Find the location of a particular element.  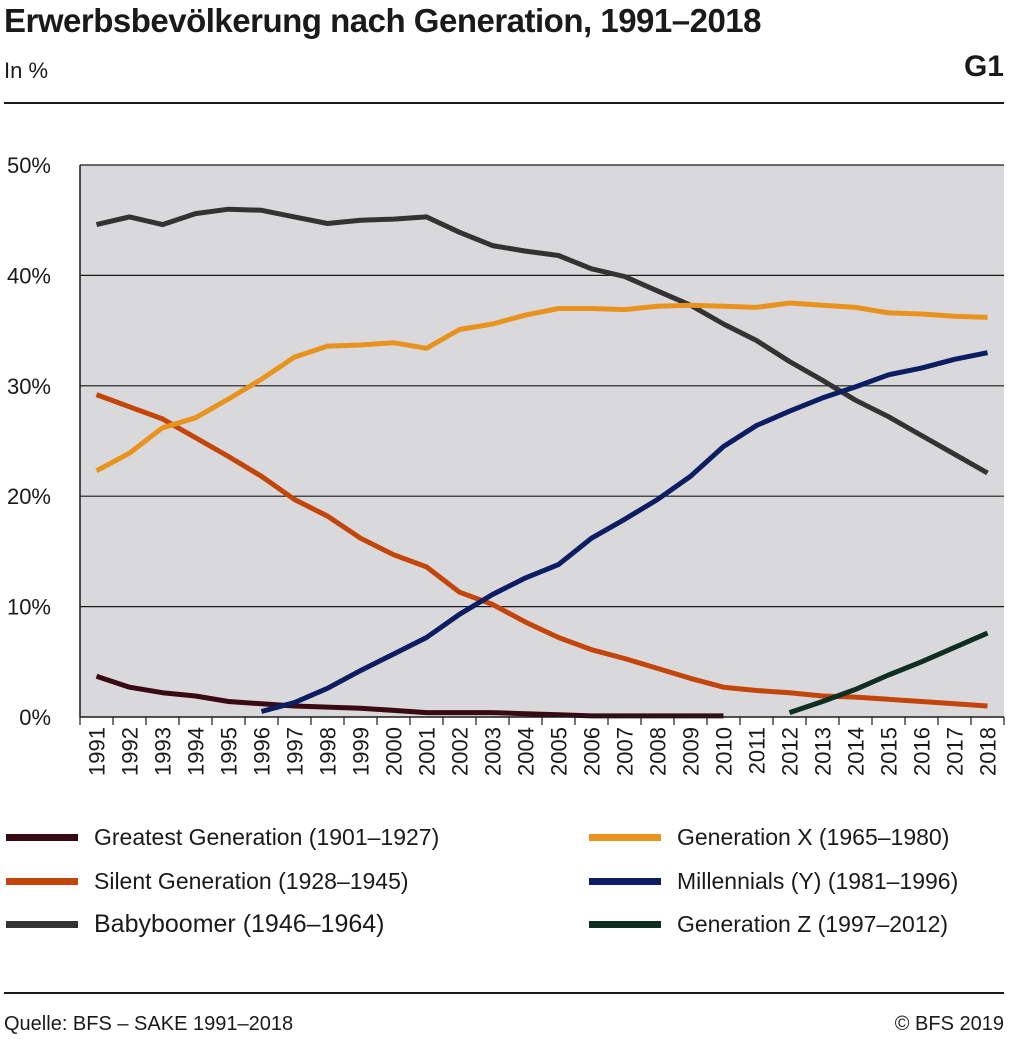

x-tick-label: 2013 is located at coordinates (823, 751).